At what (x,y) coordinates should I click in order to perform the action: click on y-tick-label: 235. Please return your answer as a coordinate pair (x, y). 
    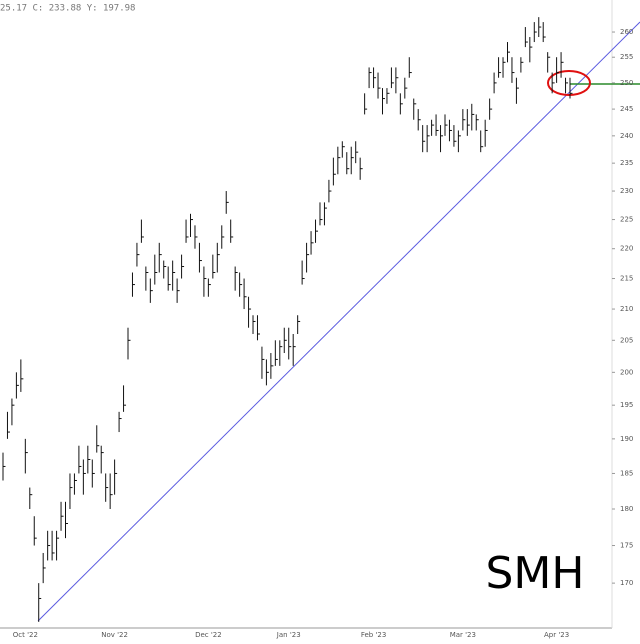
    Looking at the image, I should click on (626, 163).